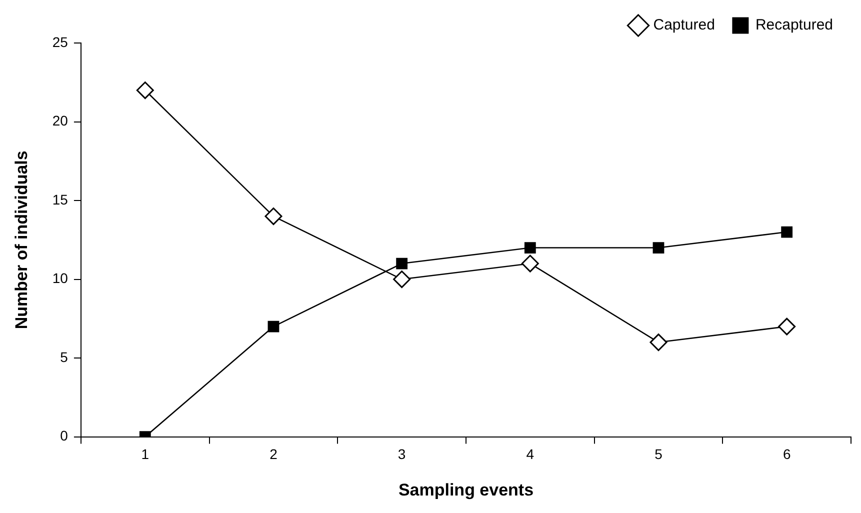 This screenshot has height=513, width=861. What do you see at coordinates (145, 454) in the screenshot?
I see `x-tick-label: 1` at bounding box center [145, 454].